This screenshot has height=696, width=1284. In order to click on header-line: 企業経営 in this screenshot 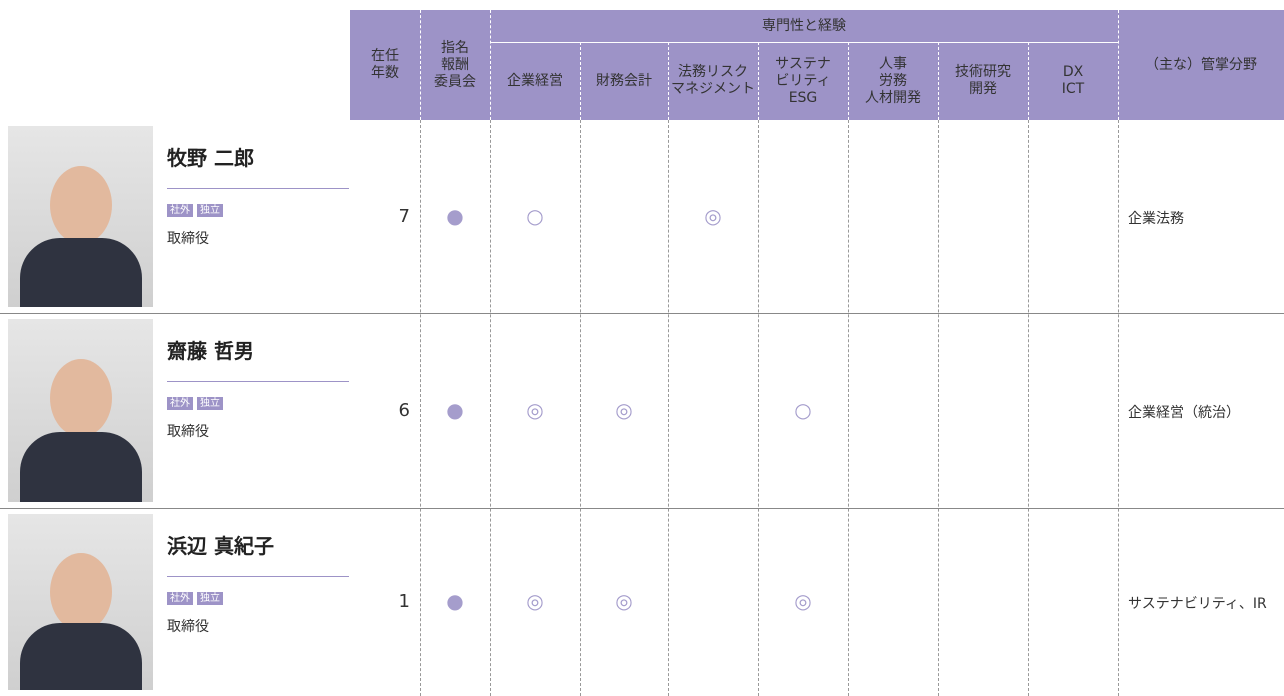, I will do `click(535, 80)`.